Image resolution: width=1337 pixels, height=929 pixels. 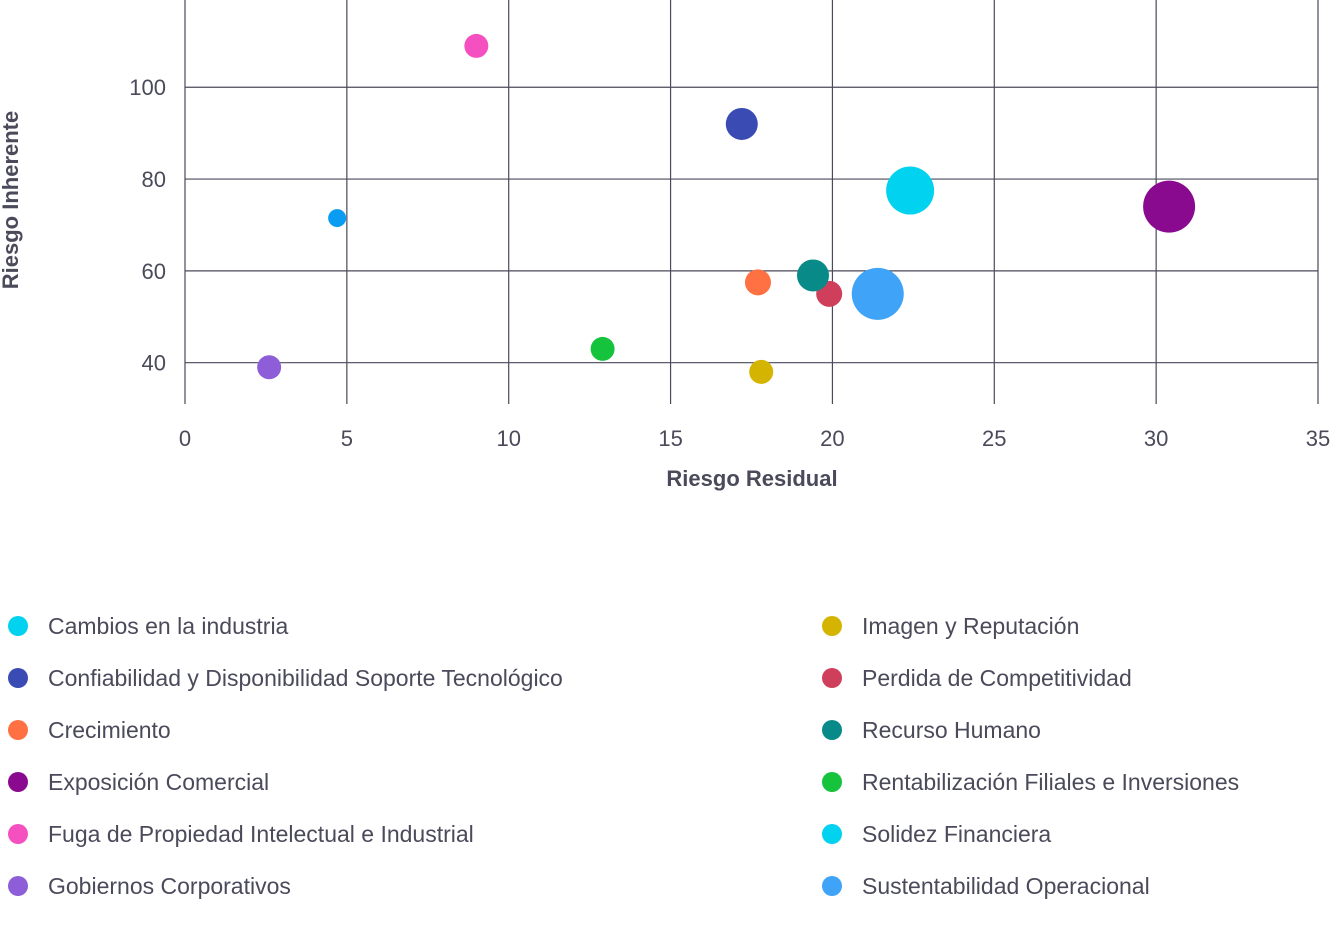 I want to click on legend-item: Rentabilización Filiales e Inversiones, so click(x=1030, y=782).